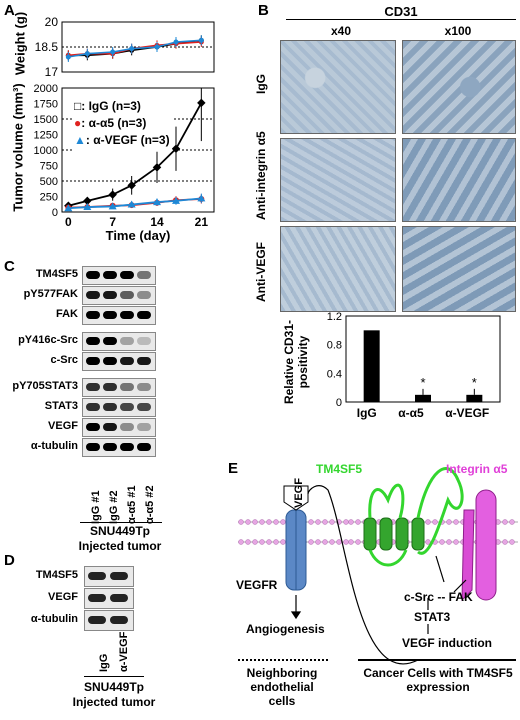 This screenshot has width=520, height=720. What do you see at coordinates (121, 522) in the screenshot?
I see `panel-c-underline` at bounding box center [121, 522].